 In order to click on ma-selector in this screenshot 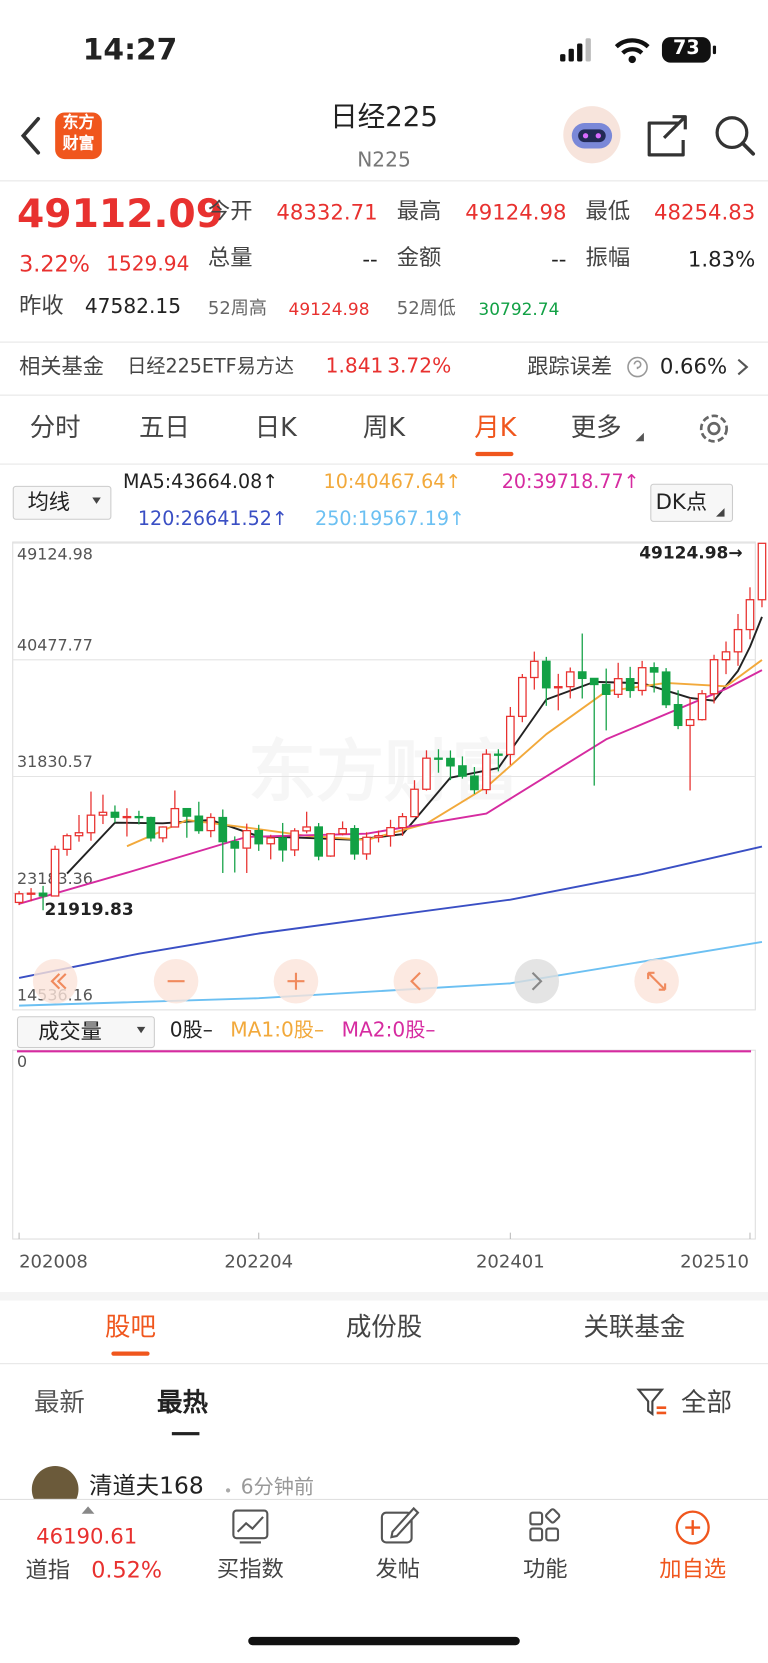, I will do `click(62, 502)`.